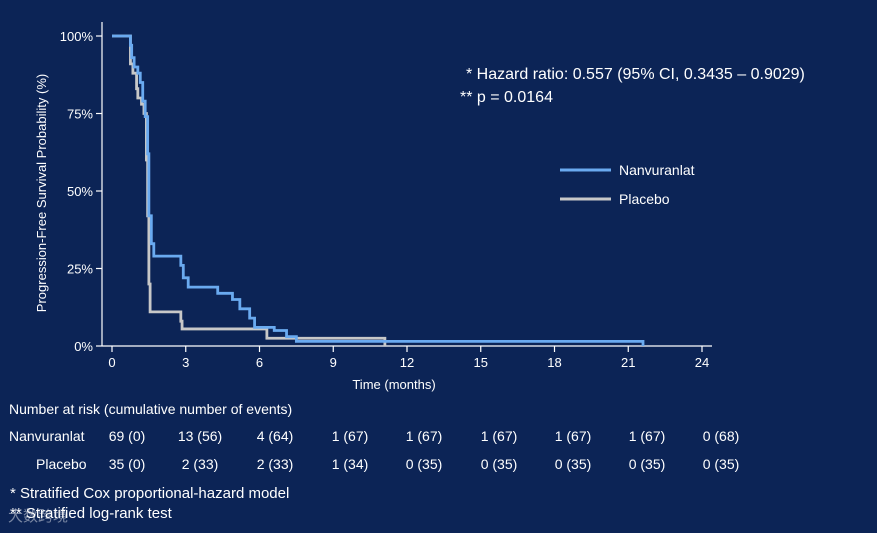  Describe the element at coordinates (481, 362) in the screenshot. I see `x-tick-label: 15` at that location.